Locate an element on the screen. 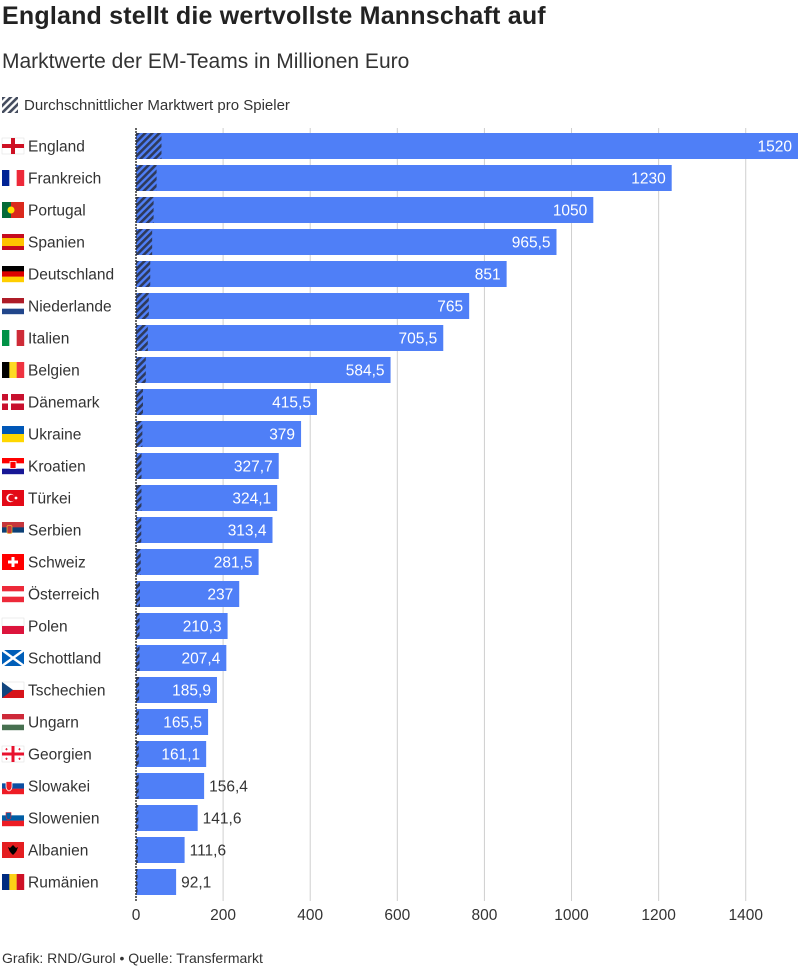  data-label: 1520 is located at coordinates (775, 147).